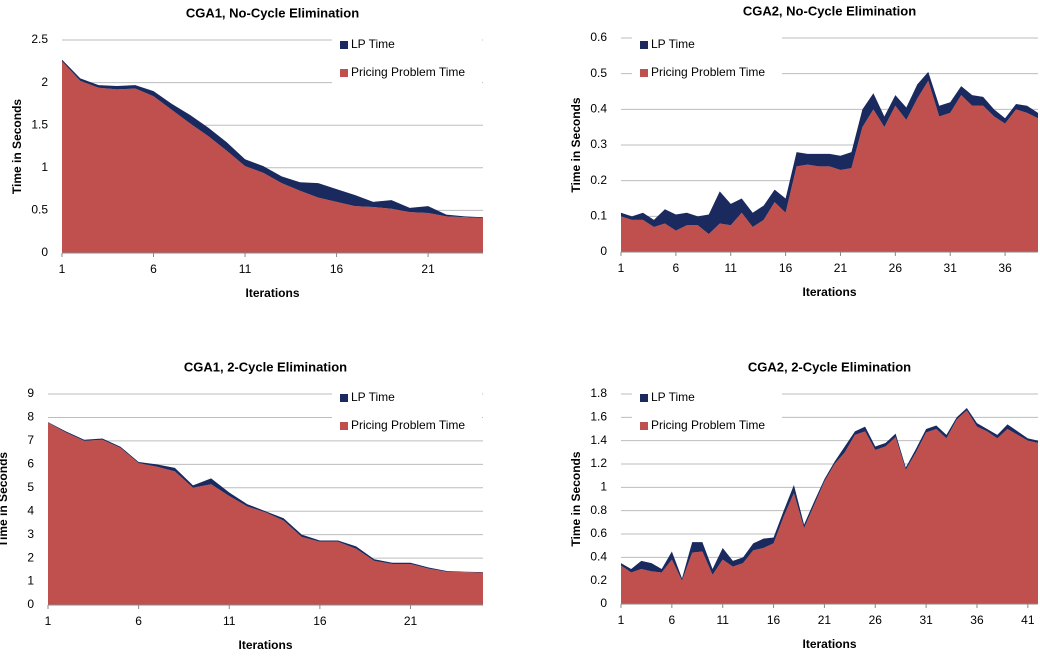 This screenshot has height=662, width=1040. Describe the element at coordinates (598, 440) in the screenshot. I see `y-tick-label: 1.4` at that location.